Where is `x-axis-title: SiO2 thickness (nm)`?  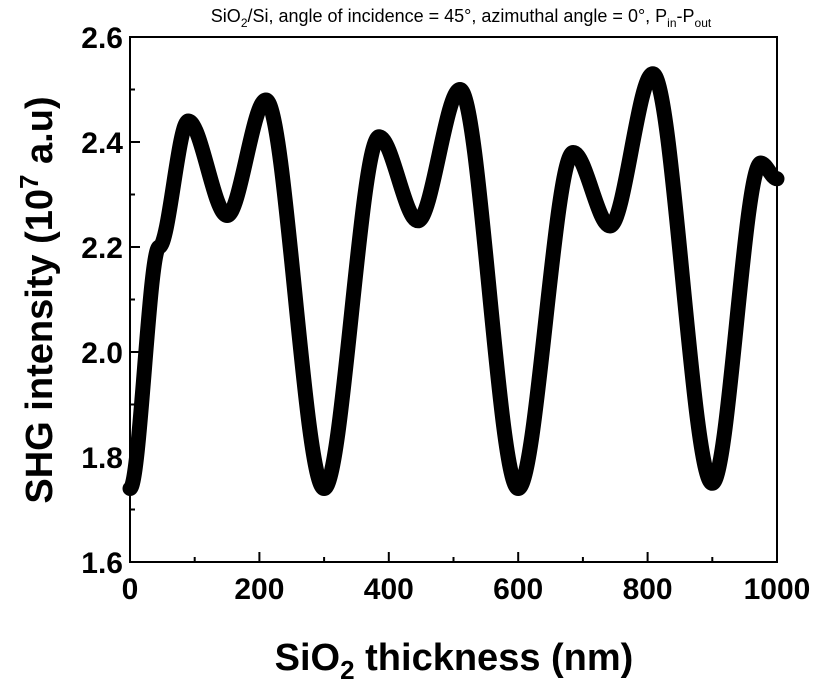
x-axis-title: SiO2 thickness (nm) is located at coordinates (454, 661).